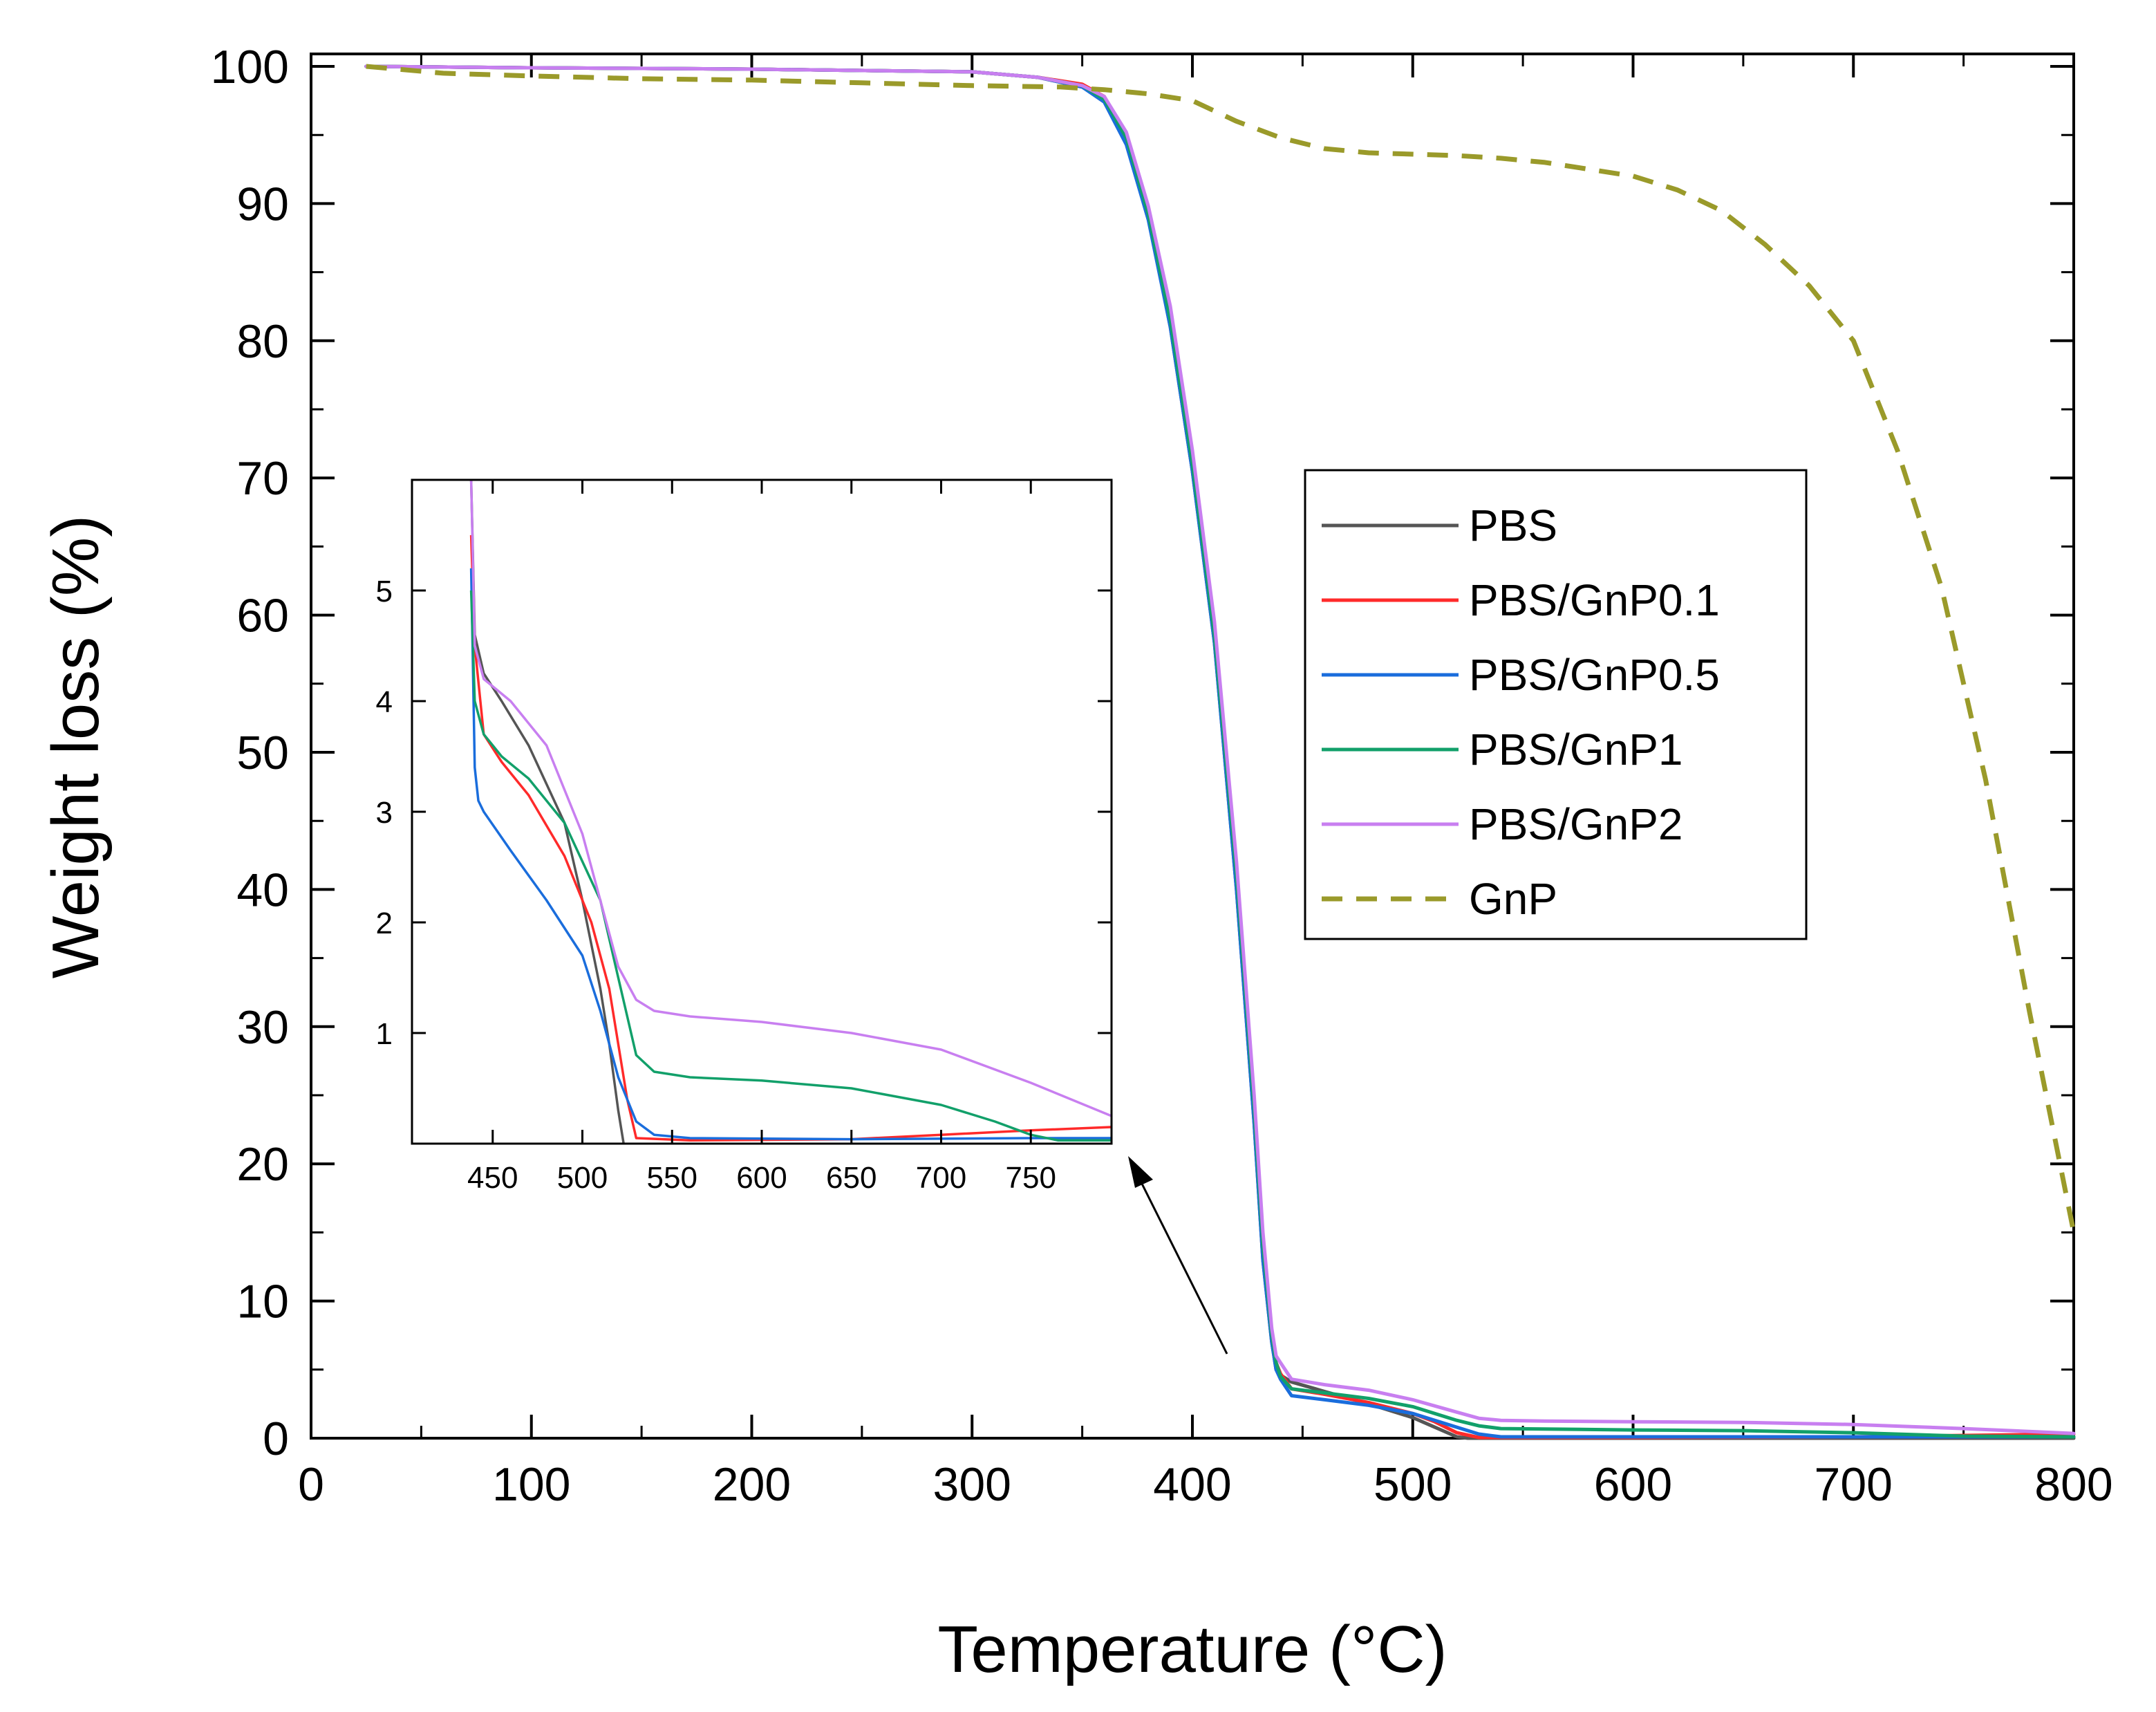 Image resolution: width=2156 pixels, height=1712 pixels. I want to click on inset-pointer-arrow, so click(1178, 1255).